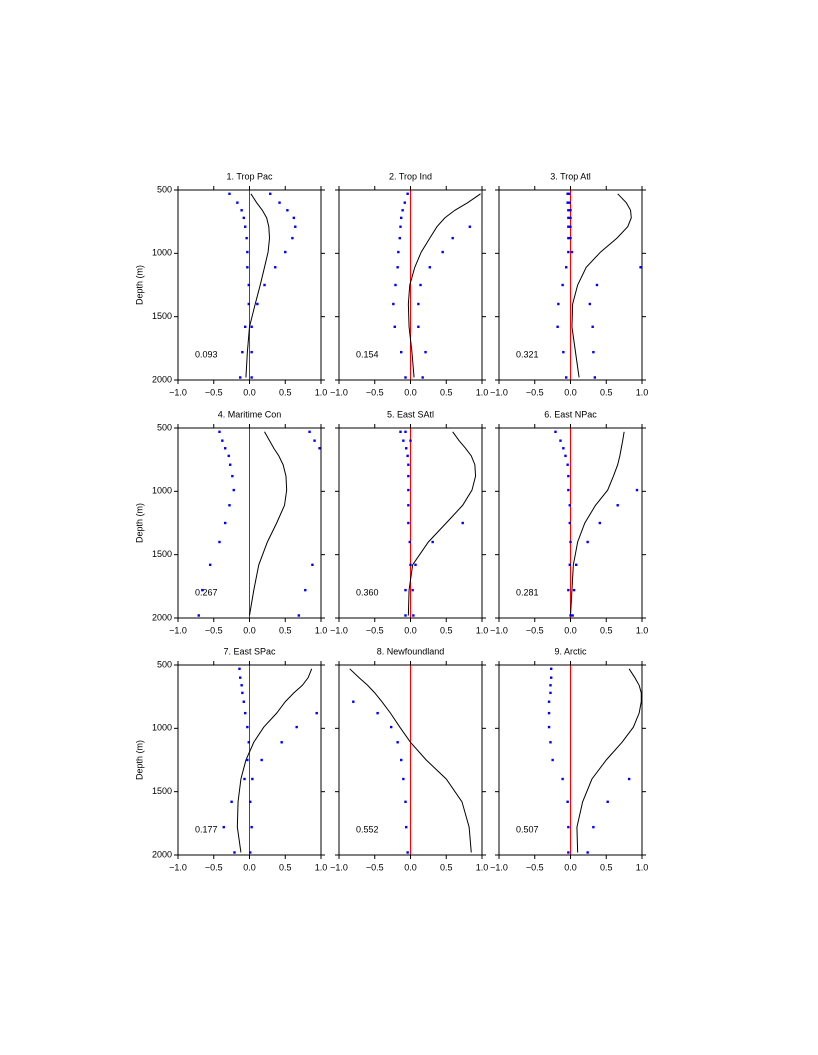 This screenshot has width=818, height=1055. I want to click on panel-title: 7. East SPac, so click(249, 651).